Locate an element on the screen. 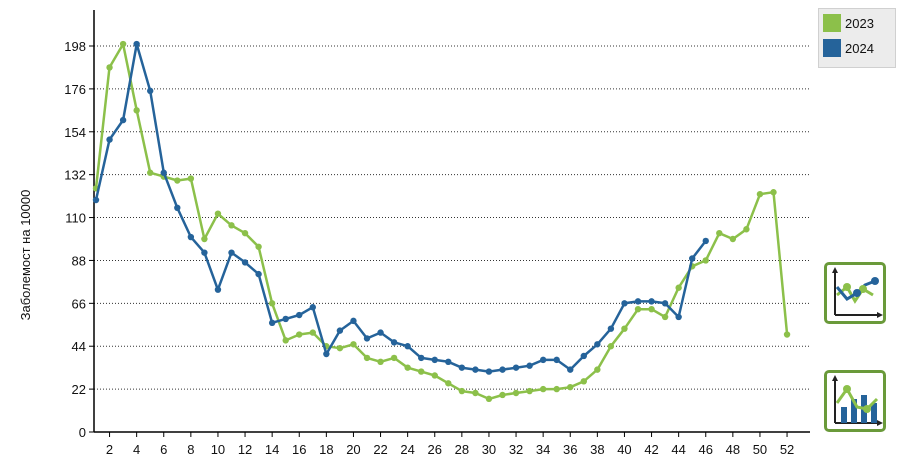 The height and width of the screenshot is (469, 900). x-tick-label: 50 is located at coordinates (760, 449).